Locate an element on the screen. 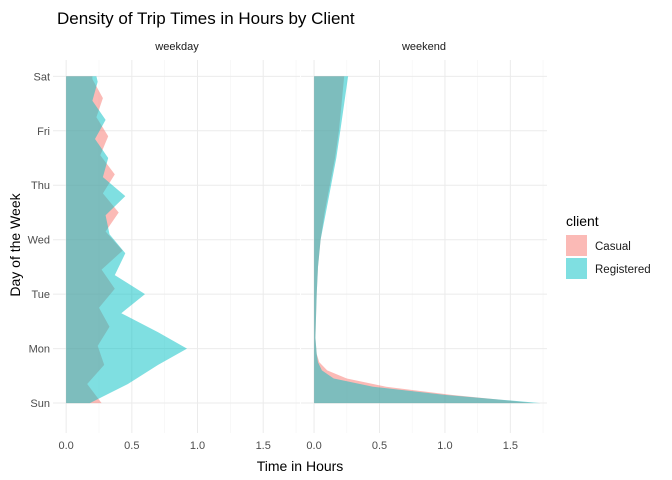  legend-key-registered is located at coordinates (576, 268).